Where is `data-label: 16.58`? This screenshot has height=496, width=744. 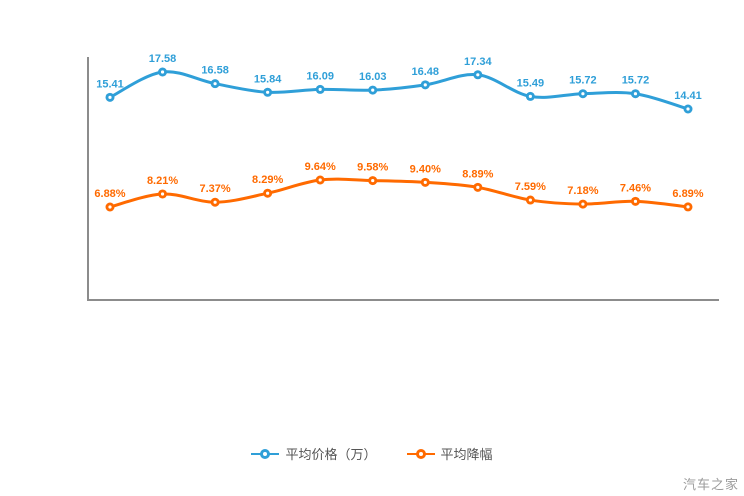
data-label: 16.58 is located at coordinates (215, 71).